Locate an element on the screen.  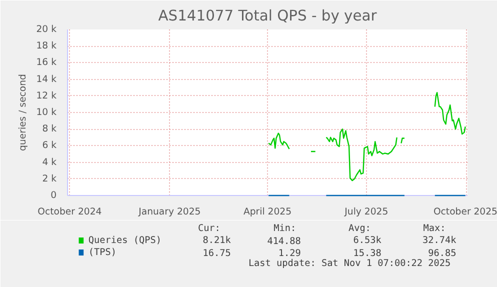
x-tick-label: July 2025 is located at coordinates (366, 212).